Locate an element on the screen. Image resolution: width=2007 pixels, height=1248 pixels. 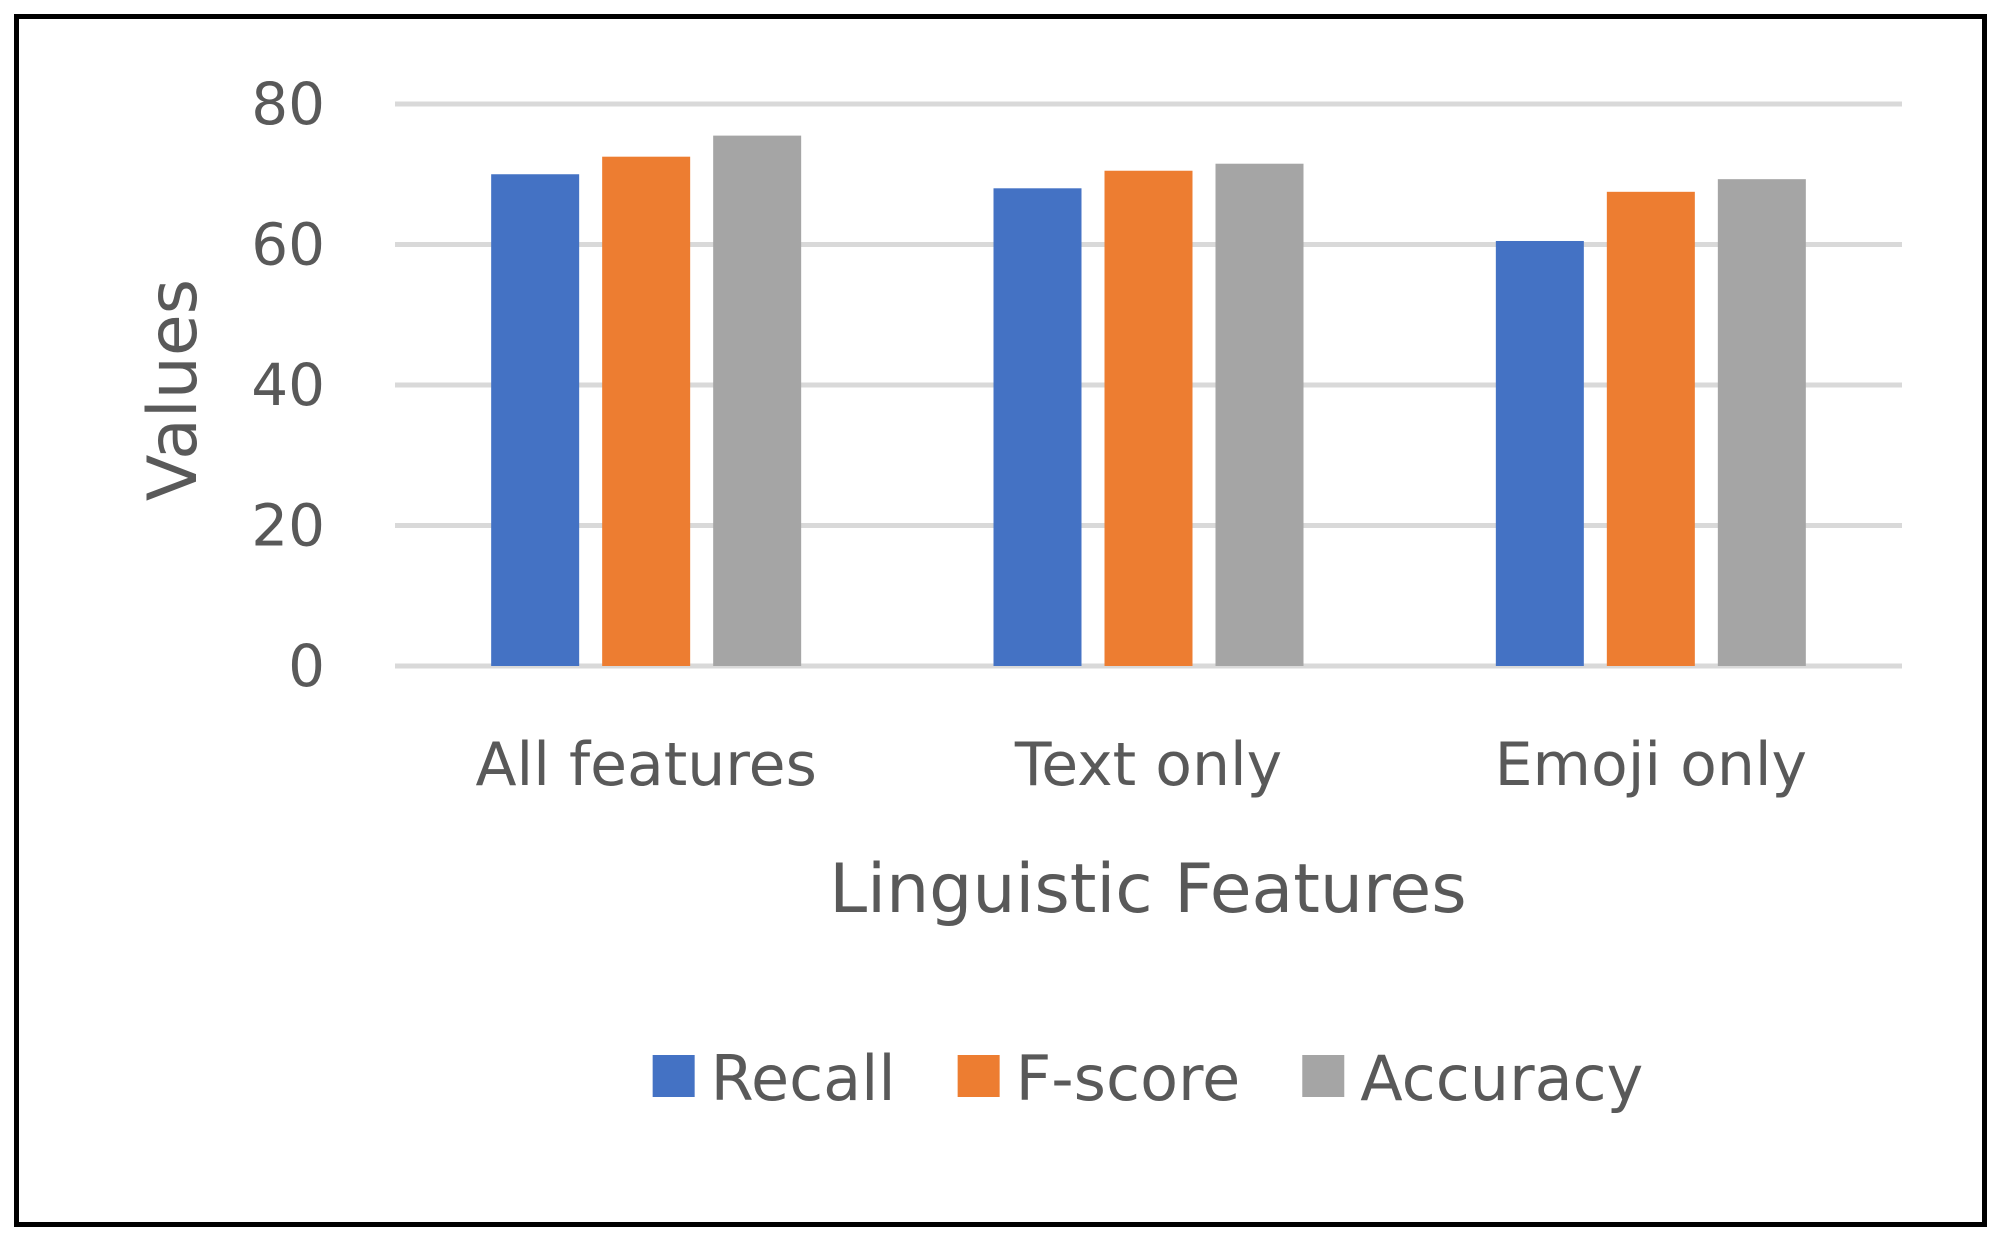
legend-swatch-accuracy is located at coordinates (1323, 1076).